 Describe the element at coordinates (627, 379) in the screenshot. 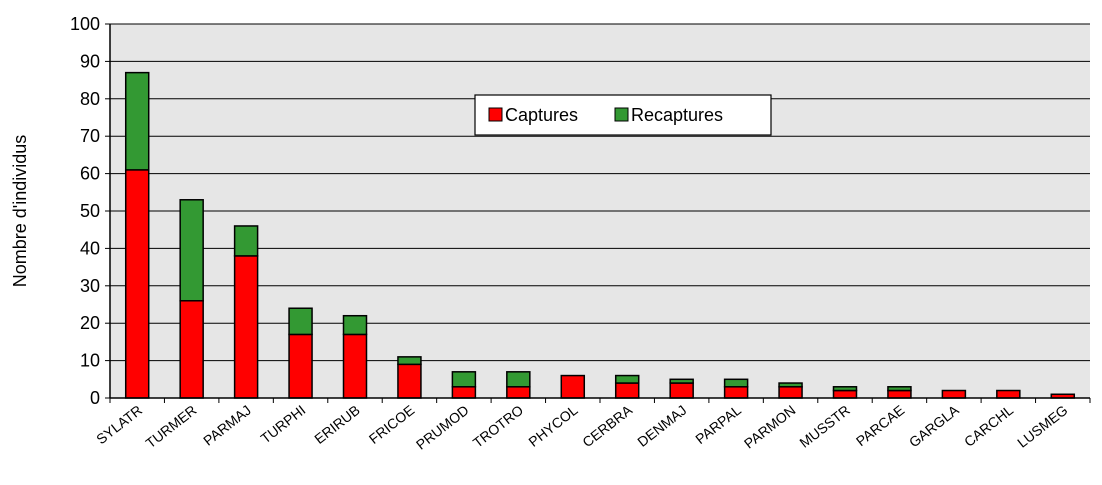

I see `bar-recaptures-cerbra` at that location.